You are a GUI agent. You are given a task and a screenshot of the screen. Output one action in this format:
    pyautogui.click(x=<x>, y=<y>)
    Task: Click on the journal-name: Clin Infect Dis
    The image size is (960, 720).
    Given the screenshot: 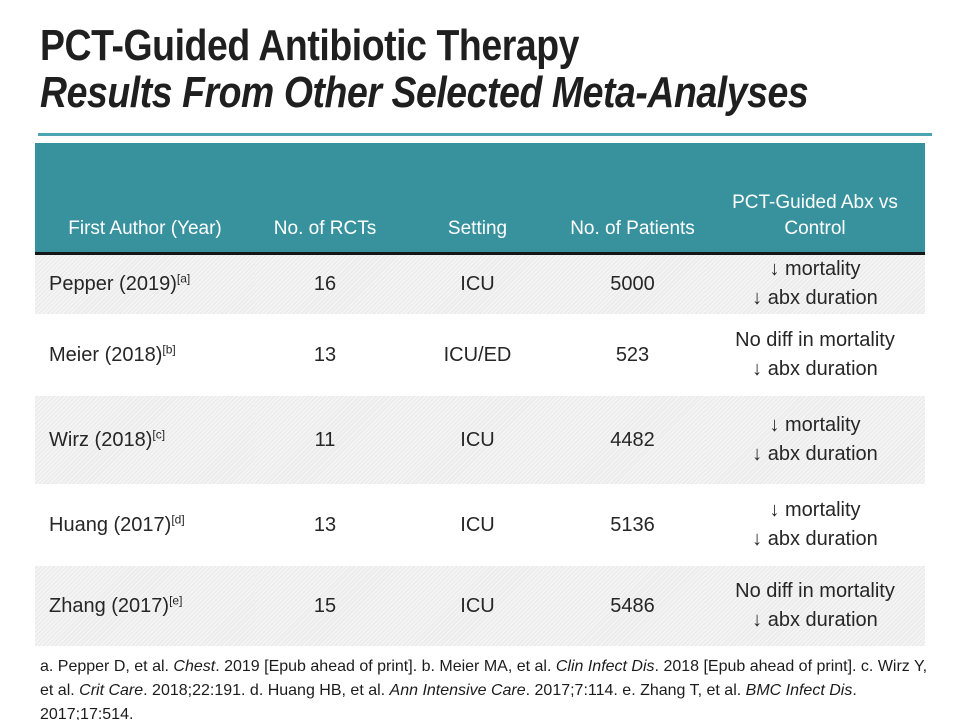 What is the action you would take?
    pyautogui.click(x=605, y=666)
    